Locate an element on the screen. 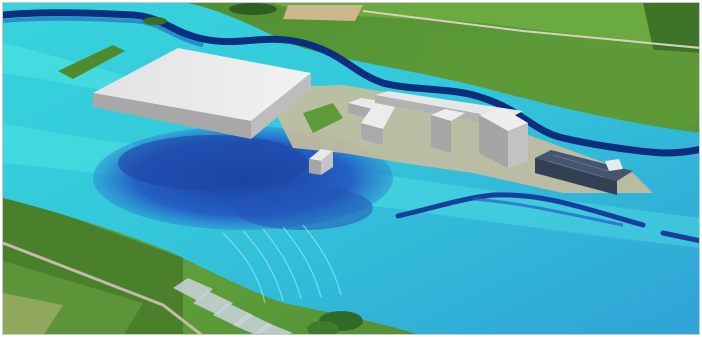 The width and height of the screenshot is (702, 337). tree-clump-top is located at coordinates (253, 9).